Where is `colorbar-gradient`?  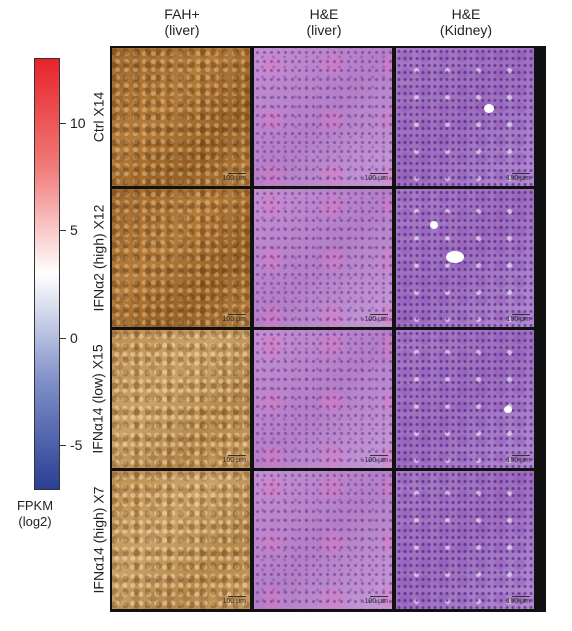 colorbar-gradient is located at coordinates (47, 274).